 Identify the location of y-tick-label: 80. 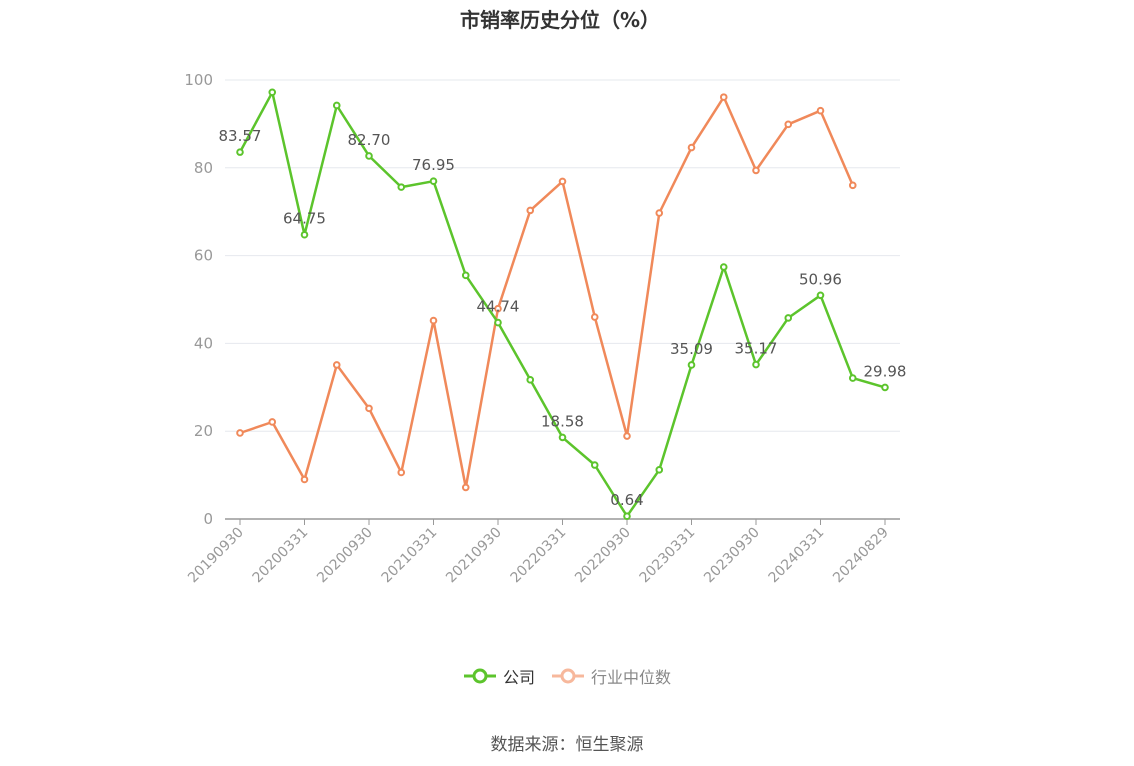
(203, 168).